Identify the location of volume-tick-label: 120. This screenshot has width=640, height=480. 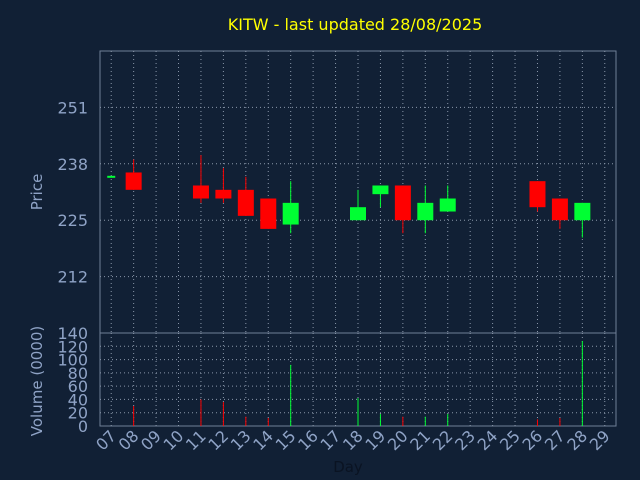
(72, 346).